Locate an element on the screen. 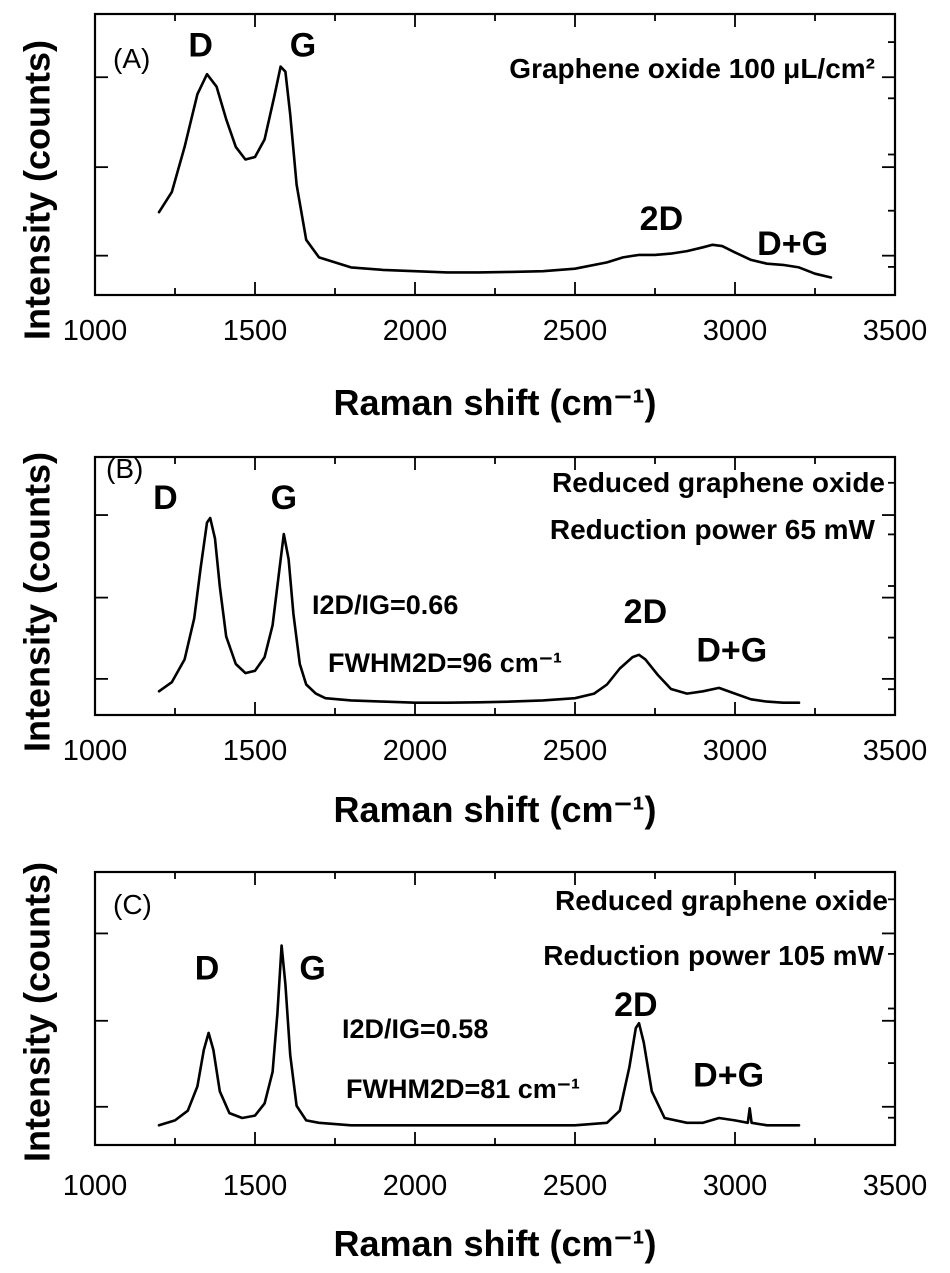 This screenshot has width=950, height=1273. intensity-ratio-annotation: I2D/IG=0.66 is located at coordinates (385, 605).